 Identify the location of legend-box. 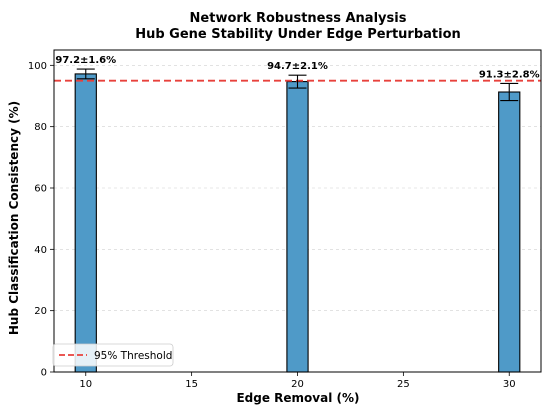
(113, 355).